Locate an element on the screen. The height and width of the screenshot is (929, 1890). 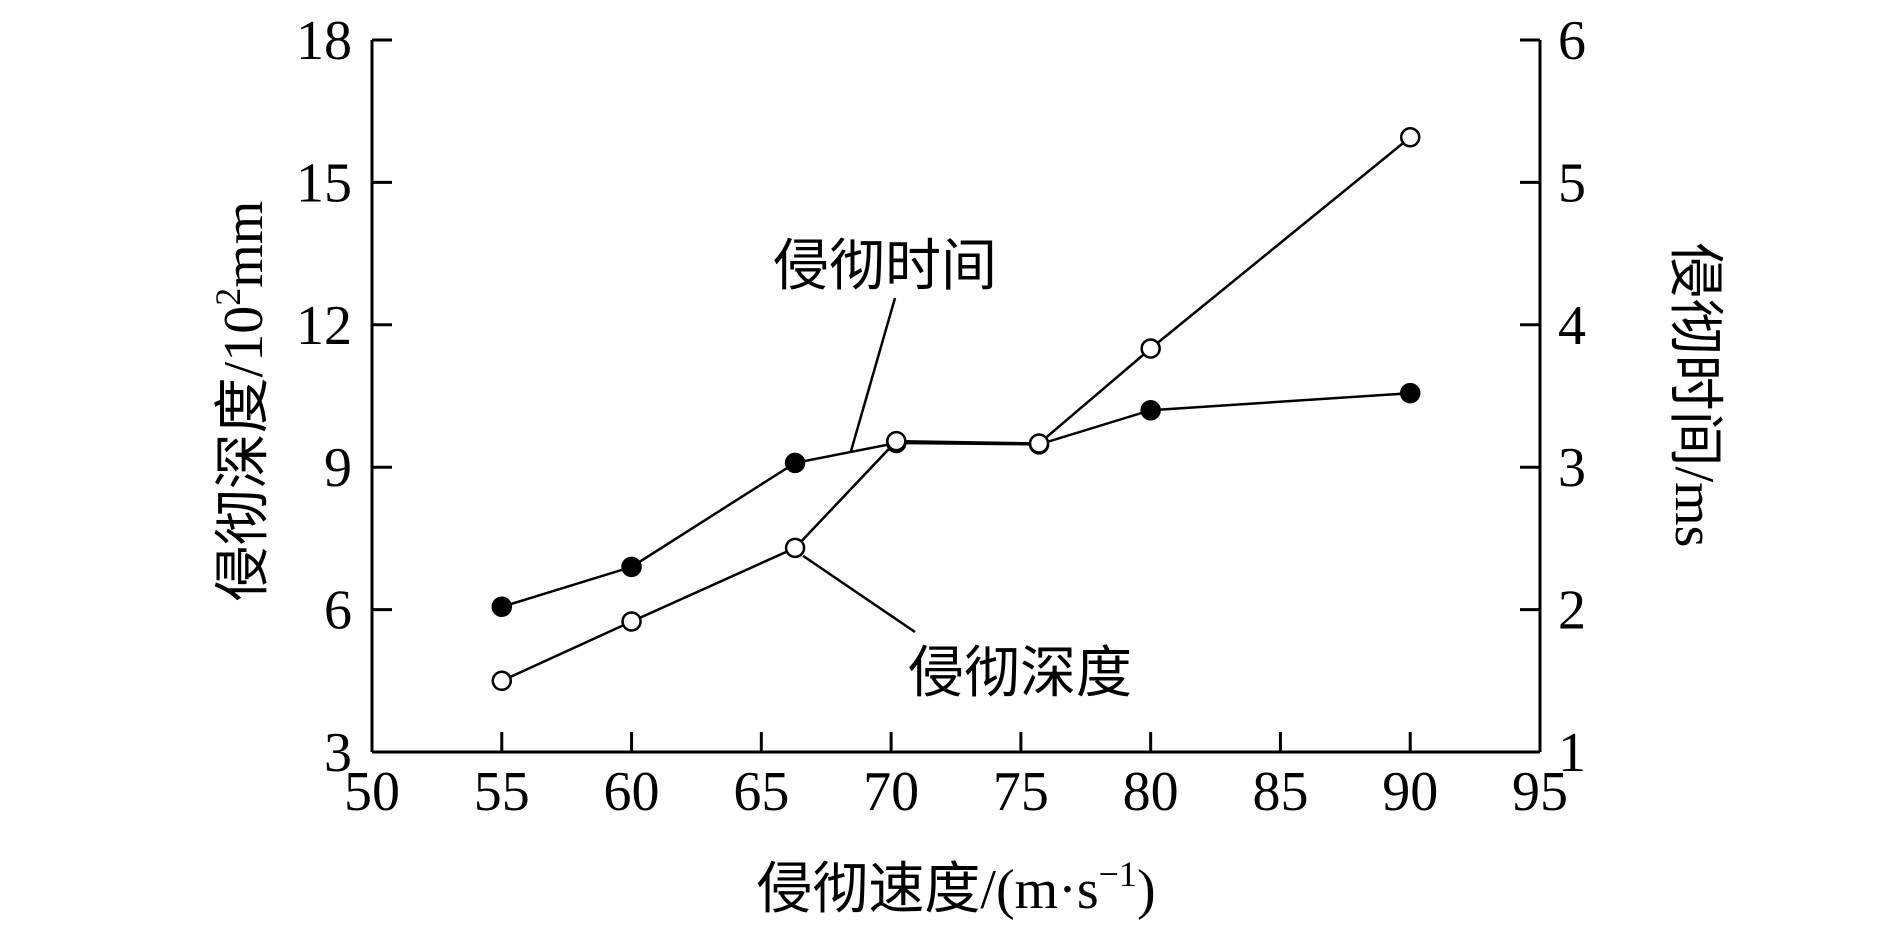
left-y-tick-label: 18 is located at coordinates (324, 41).